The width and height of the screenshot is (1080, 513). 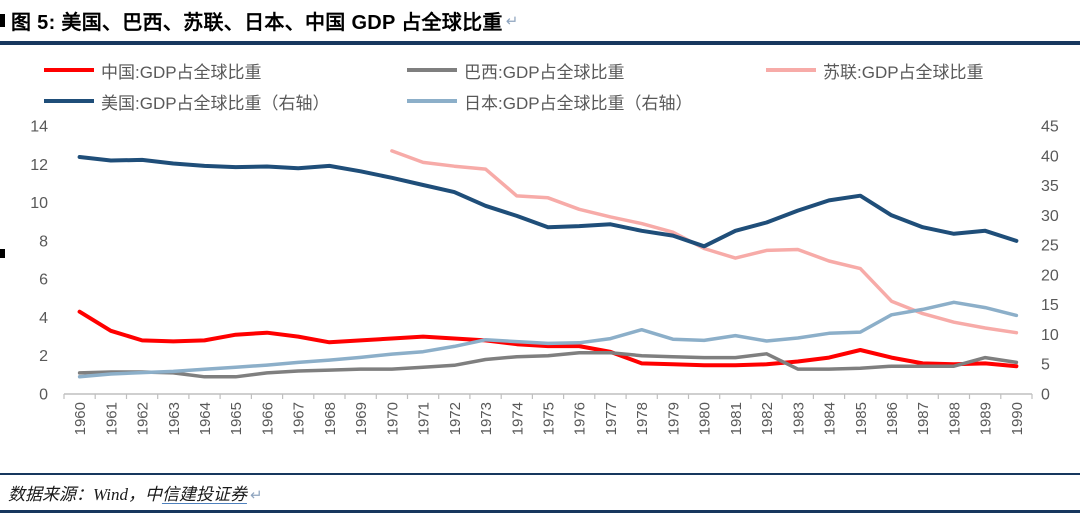 What do you see at coordinates (2, 20) in the screenshot?
I see `cropped-bullet-fragment` at bounding box center [2, 20].